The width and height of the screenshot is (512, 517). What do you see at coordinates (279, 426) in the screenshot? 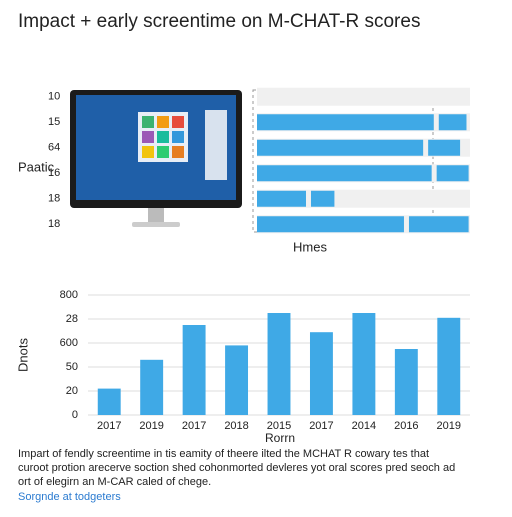
I see `x-tick-label: 2015` at bounding box center [279, 426].